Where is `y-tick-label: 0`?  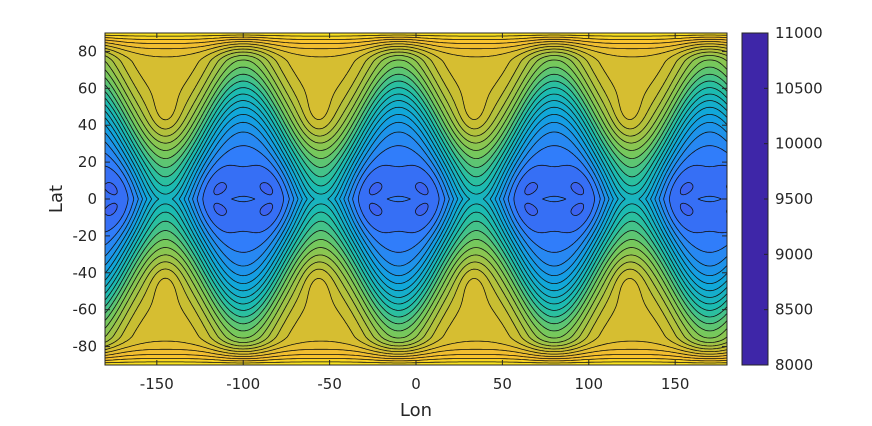
y-tick-label: 0 is located at coordinates (92, 199).